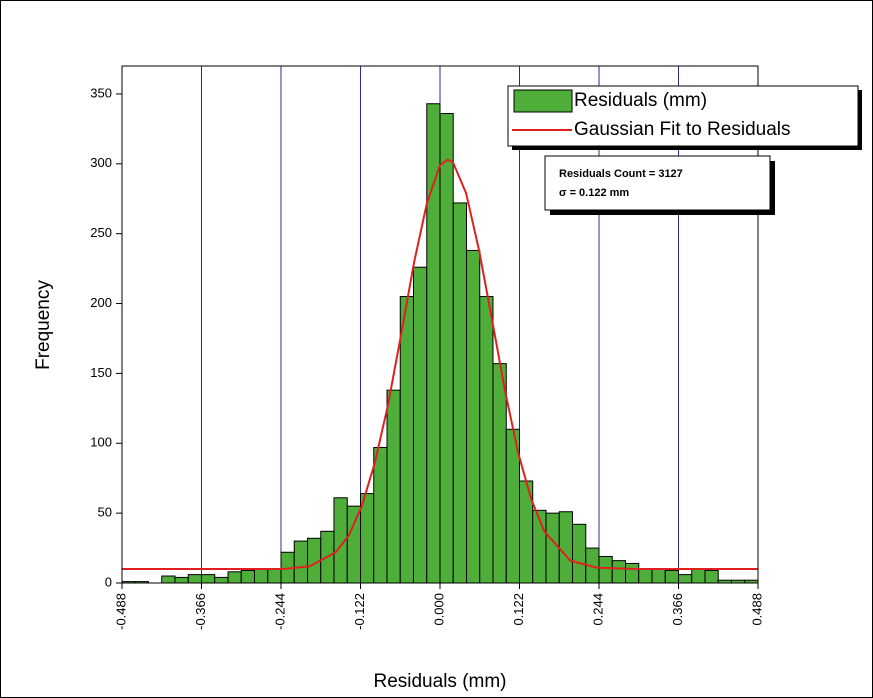 The image size is (873, 698). Describe the element at coordinates (101, 372) in the screenshot. I see `y-tick-label: 150` at that location.